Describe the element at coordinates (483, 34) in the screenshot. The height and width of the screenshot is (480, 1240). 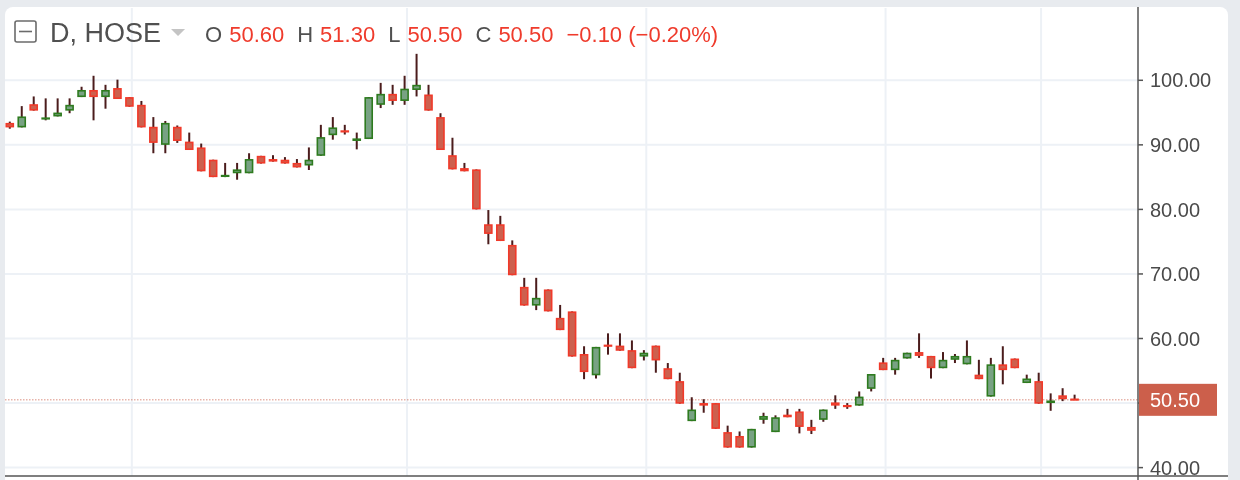
I see `annotation: C` at that location.